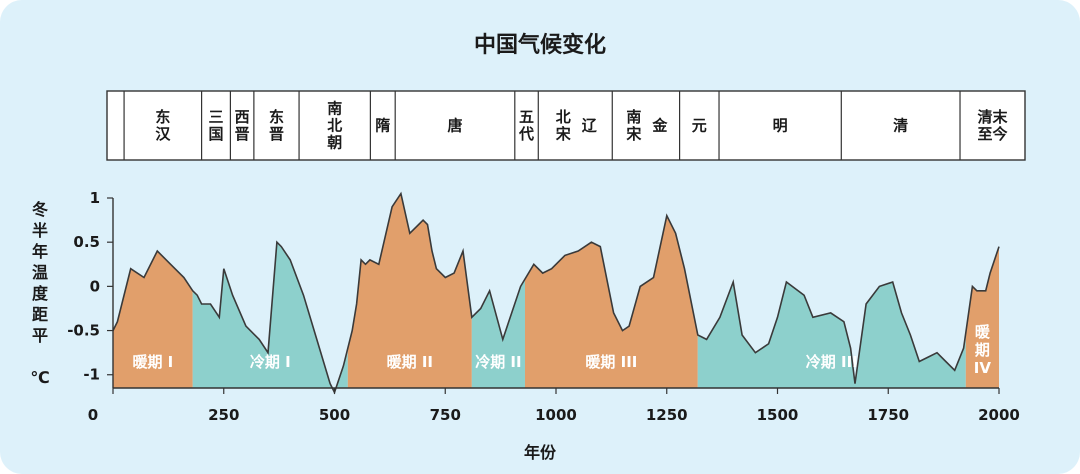 This screenshot has width=1080, height=474. I want to click on y-label-char: 半, so click(40, 230).